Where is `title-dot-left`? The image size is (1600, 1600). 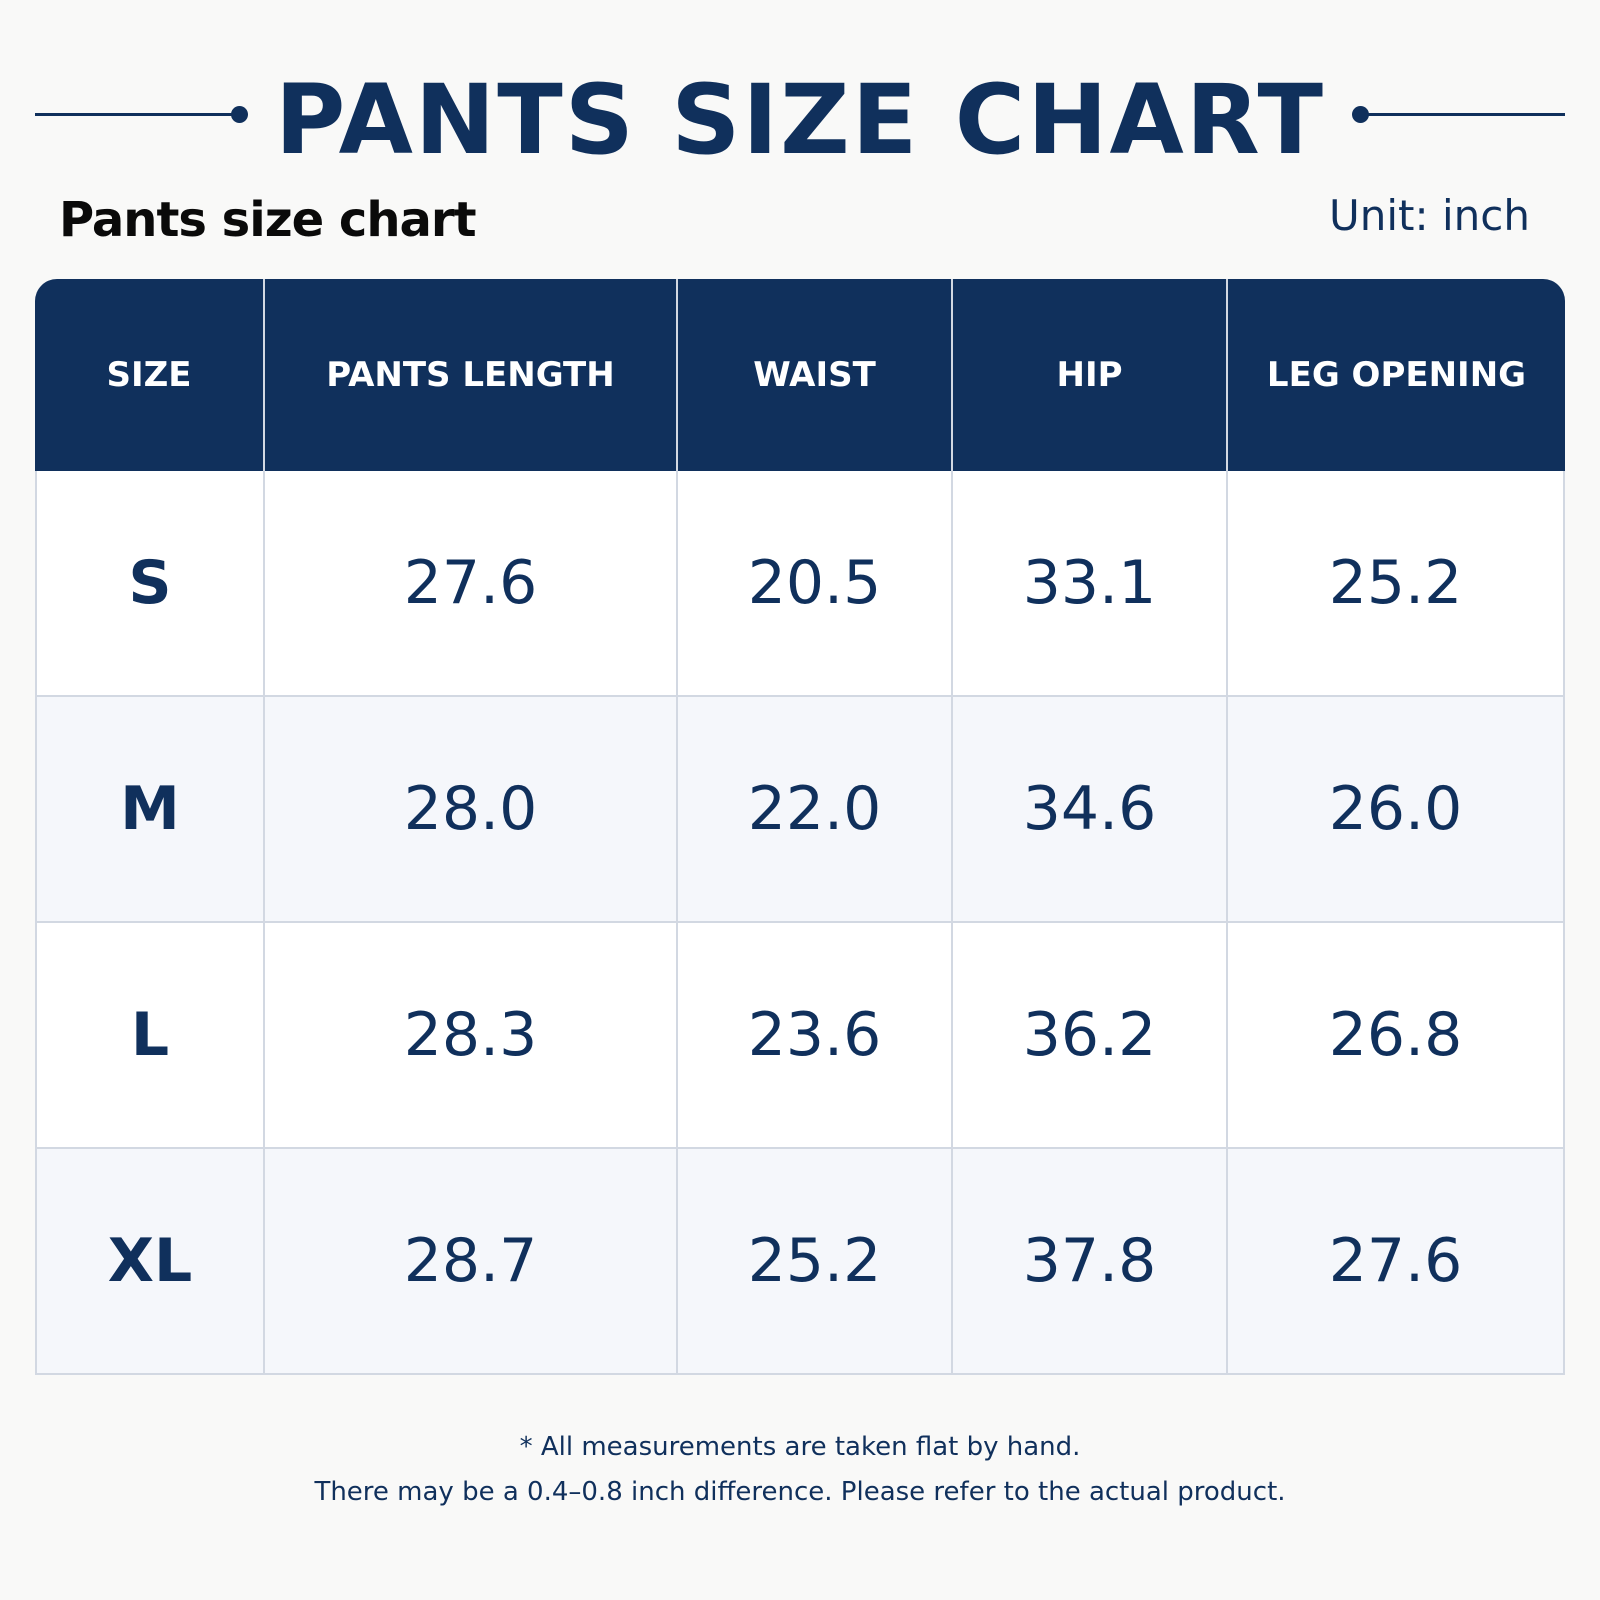
title-dot-left is located at coordinates (239, 114).